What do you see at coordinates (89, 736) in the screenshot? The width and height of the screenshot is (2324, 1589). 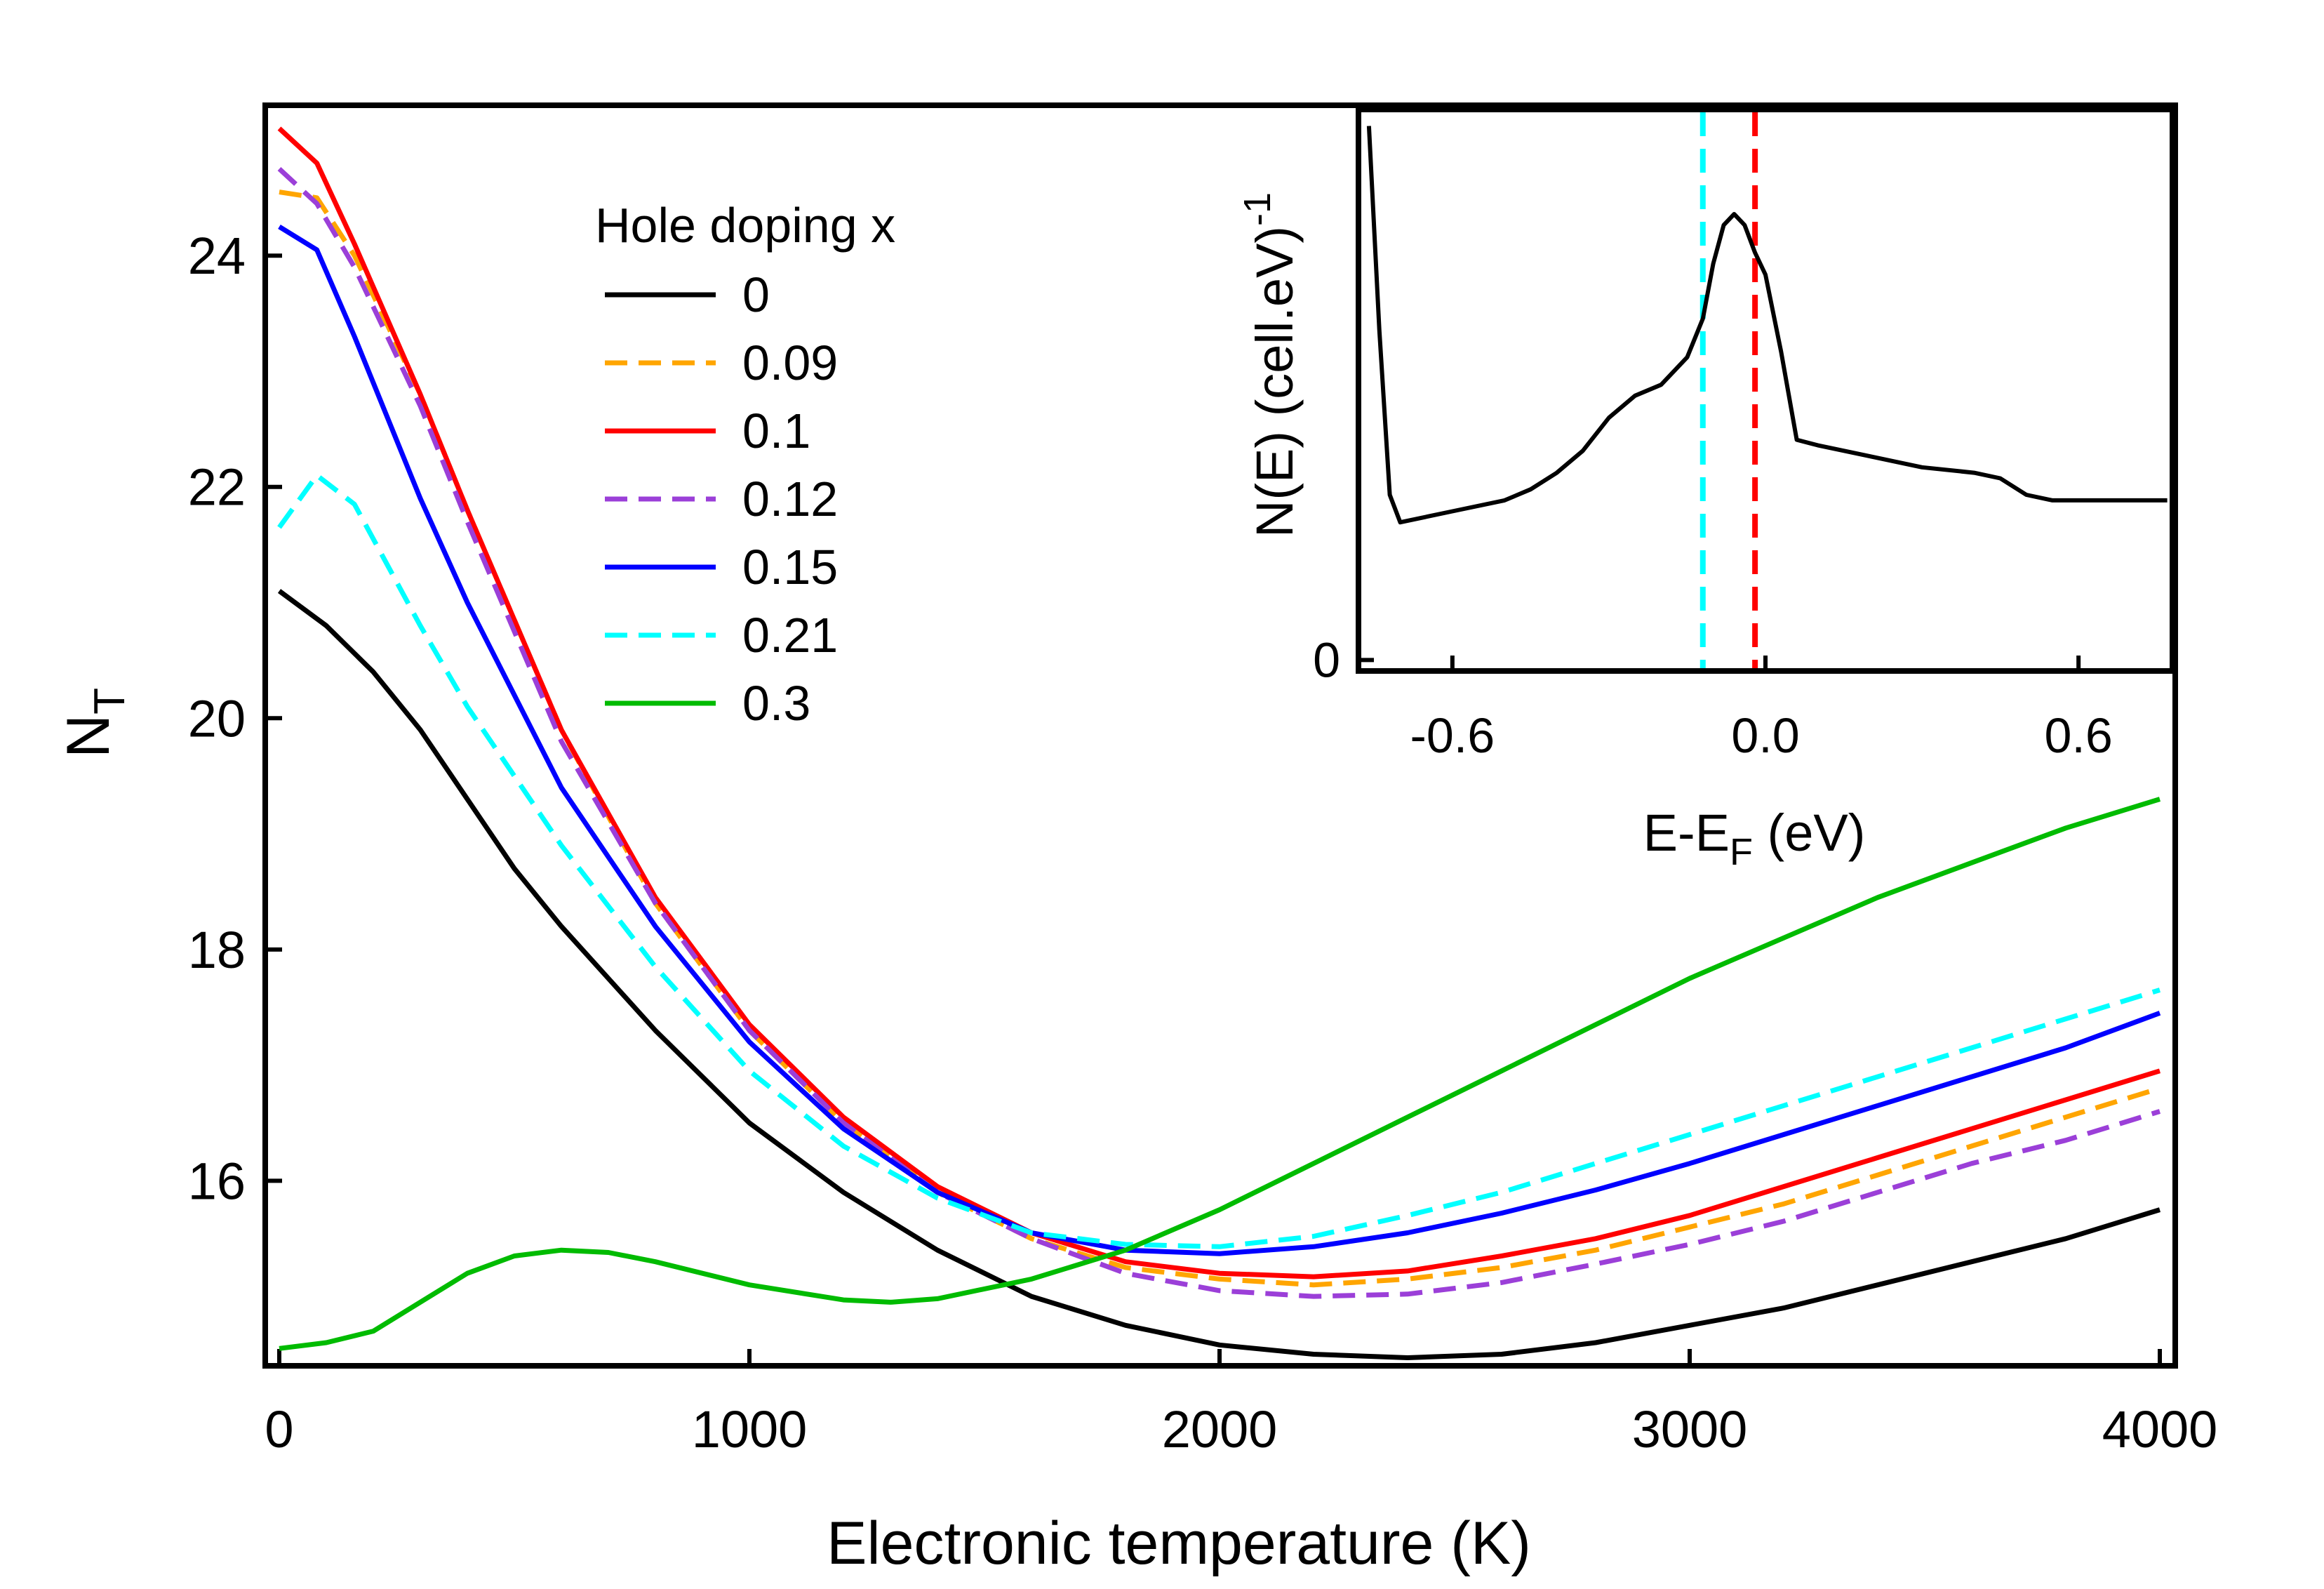 I see `y-axis-title-main: N` at bounding box center [89, 736].